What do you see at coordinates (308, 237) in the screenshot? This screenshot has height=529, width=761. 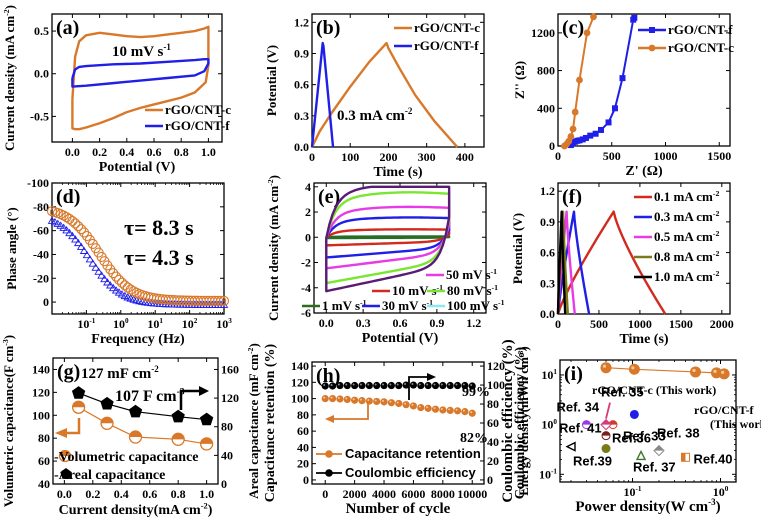 I see `y-tick-label: 0` at bounding box center [308, 237].